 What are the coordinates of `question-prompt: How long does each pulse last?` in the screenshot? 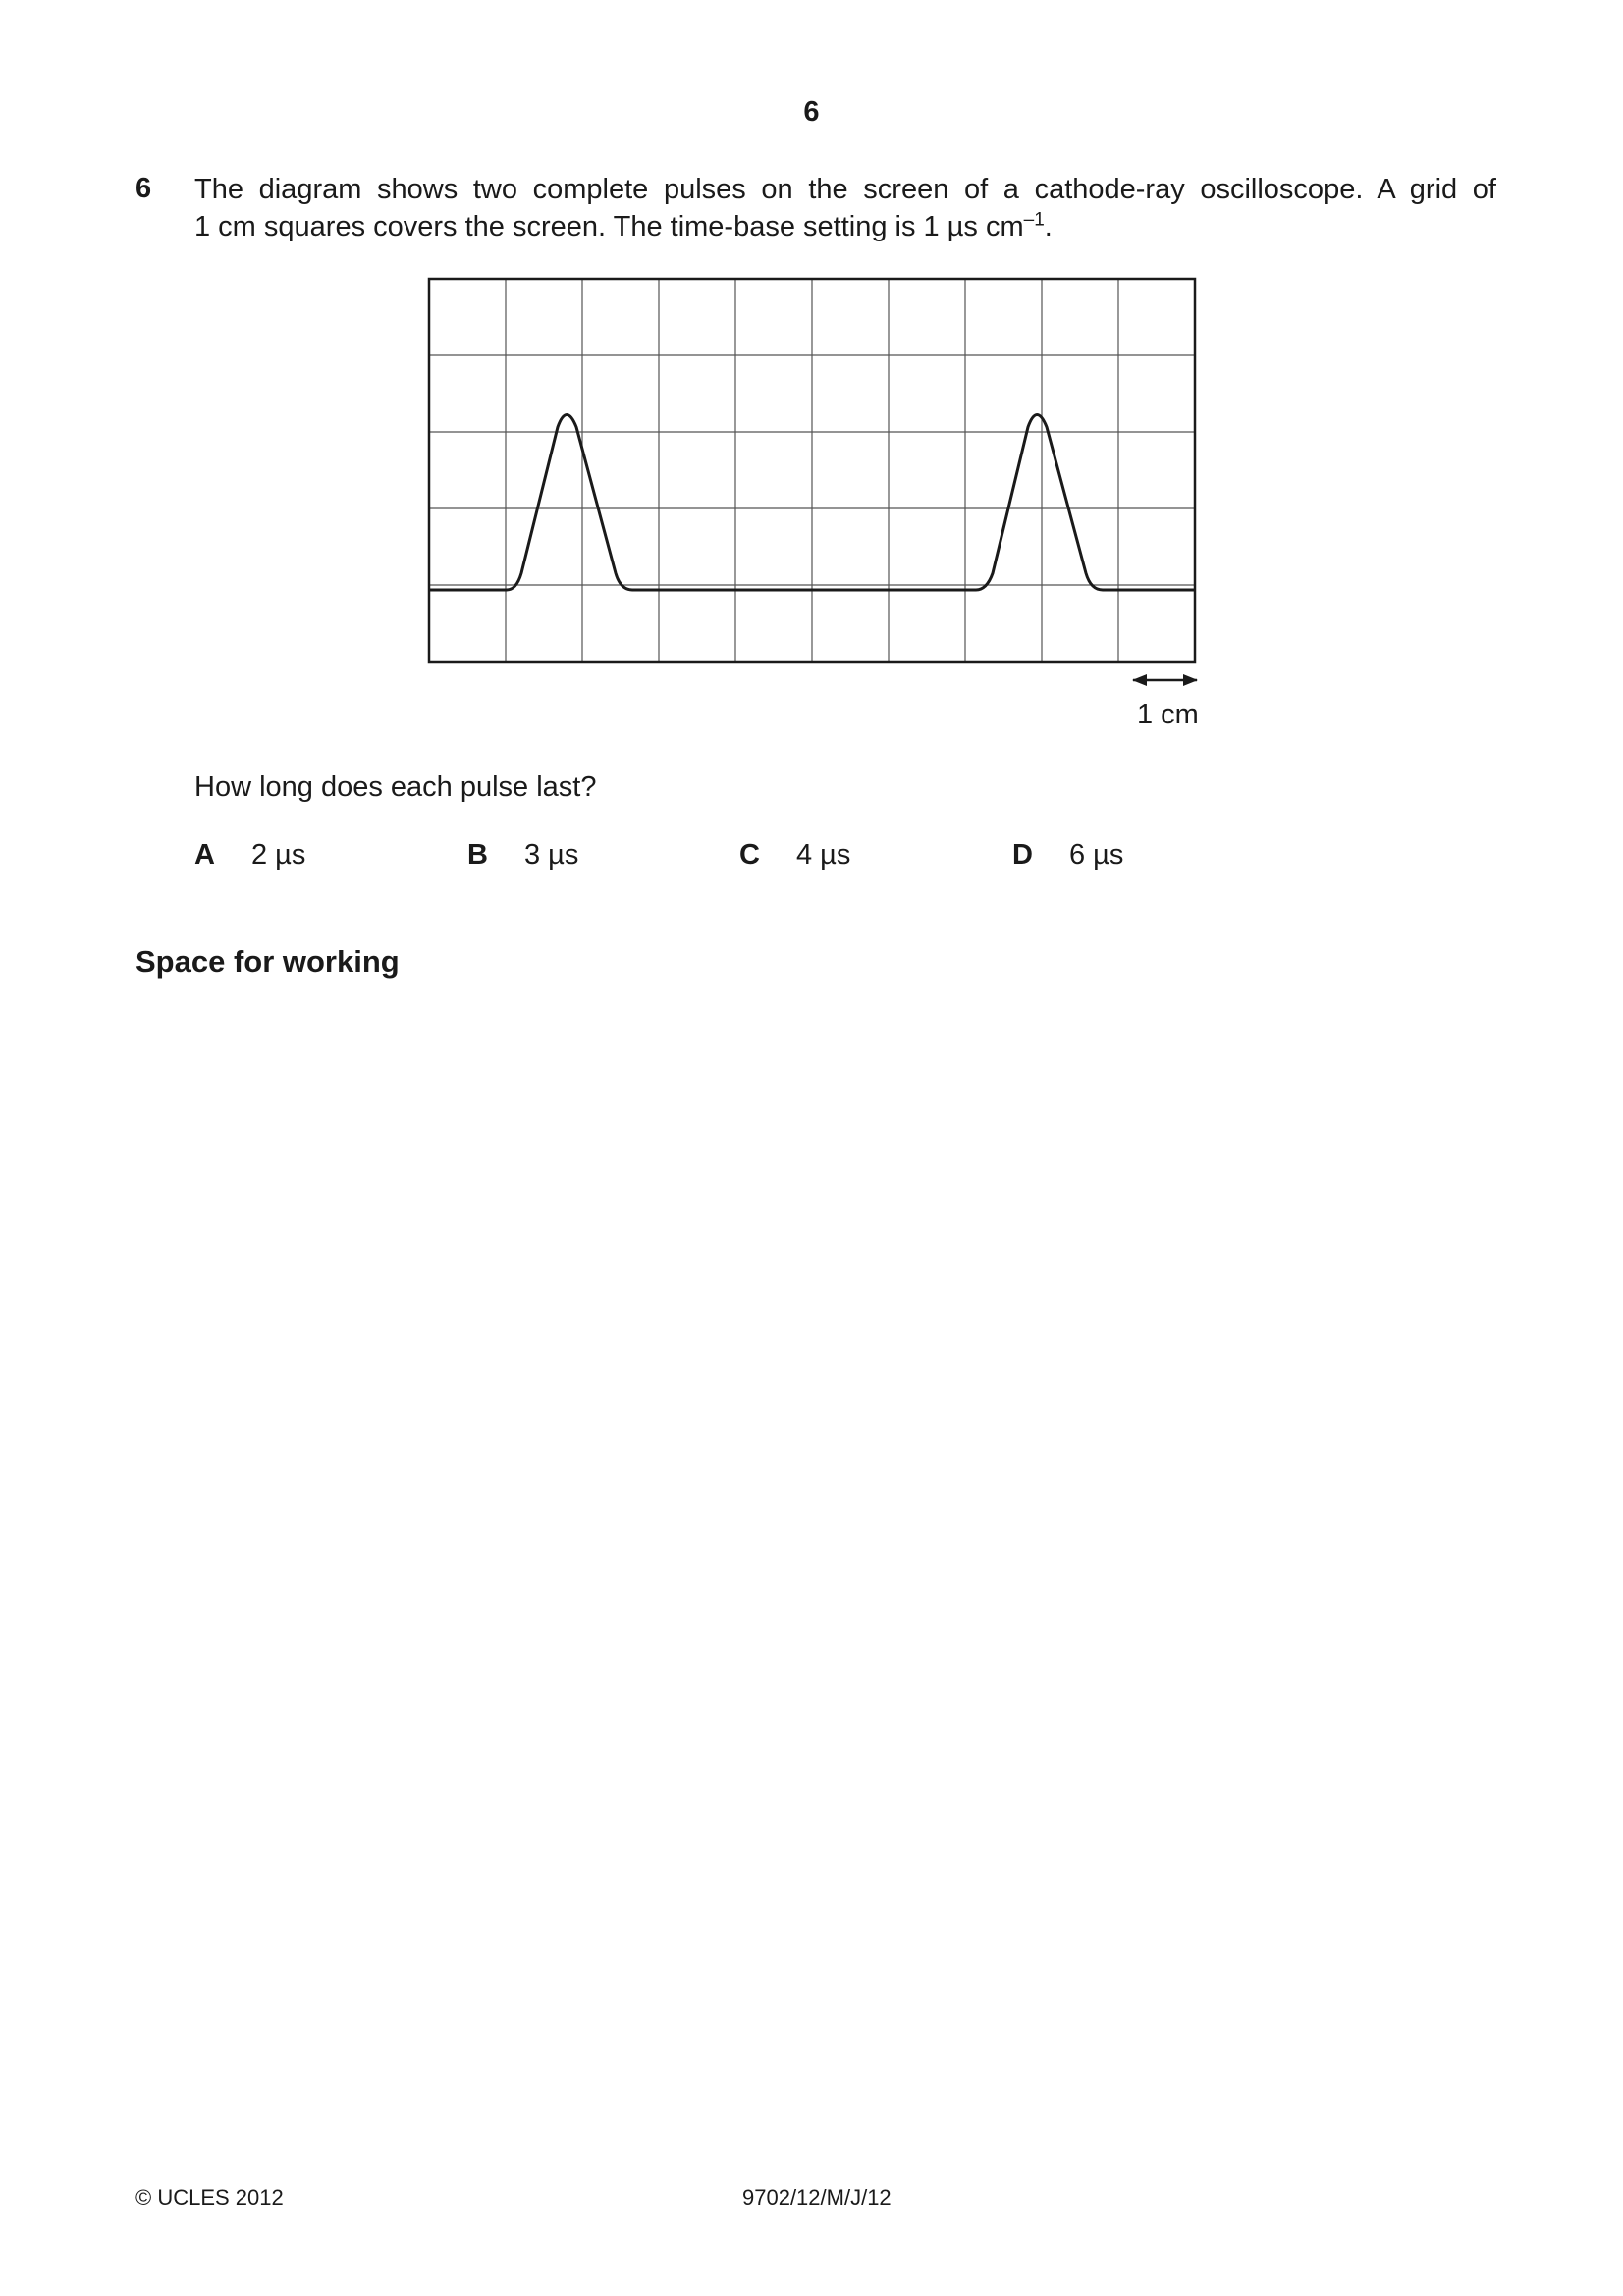 It's located at (395, 788).